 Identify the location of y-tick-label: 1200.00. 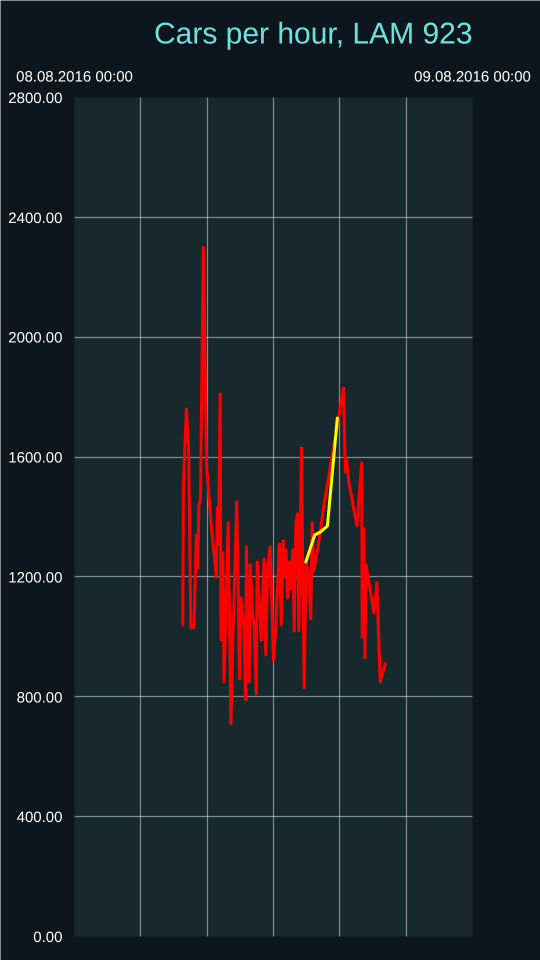
(35, 577).